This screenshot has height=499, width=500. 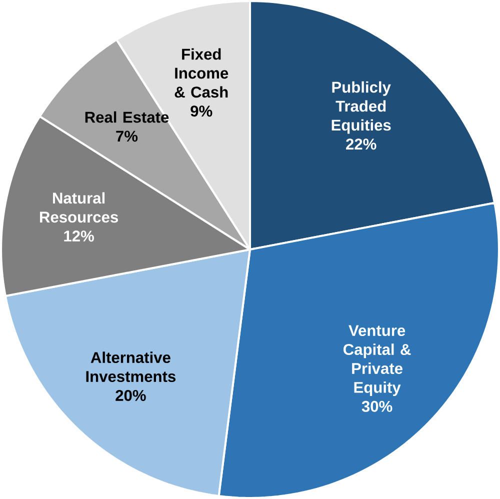 What do you see at coordinates (131, 395) in the screenshot?
I see `data-label: 20%` at bounding box center [131, 395].